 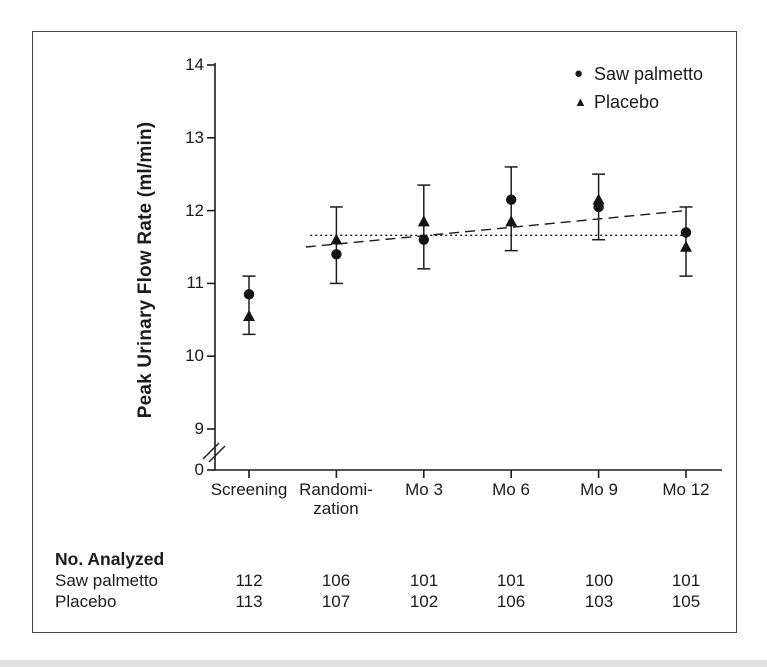 What do you see at coordinates (496, 228) in the screenshot?
I see `trend-line-dashed` at bounding box center [496, 228].